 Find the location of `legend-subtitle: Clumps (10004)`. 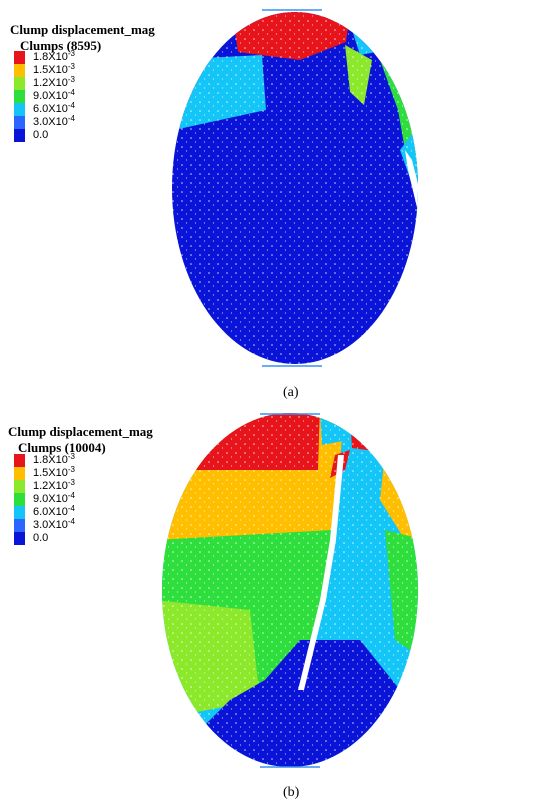

legend-subtitle: Clumps (10004) is located at coordinates (62, 447).